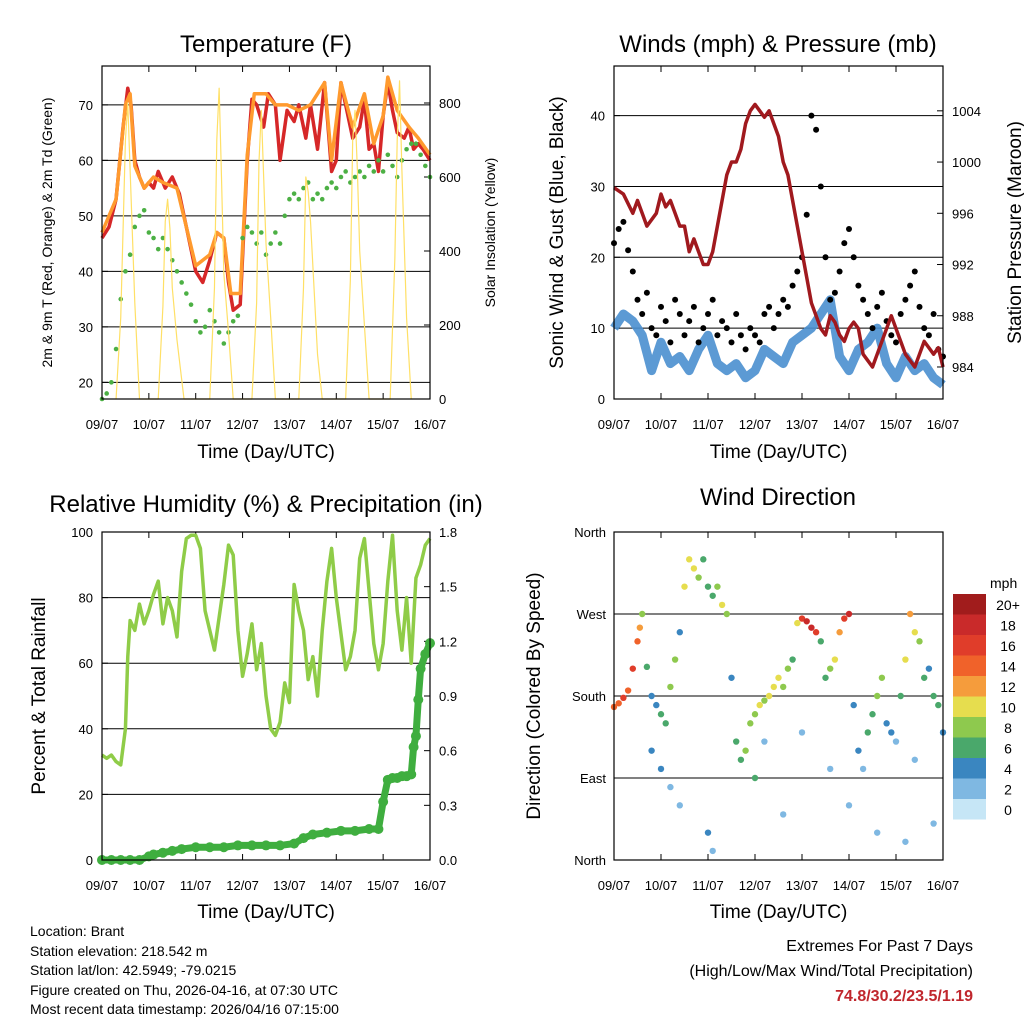 The image size is (1024, 1024). I want to click on humidity-ytick-label: 20, so click(86, 794).